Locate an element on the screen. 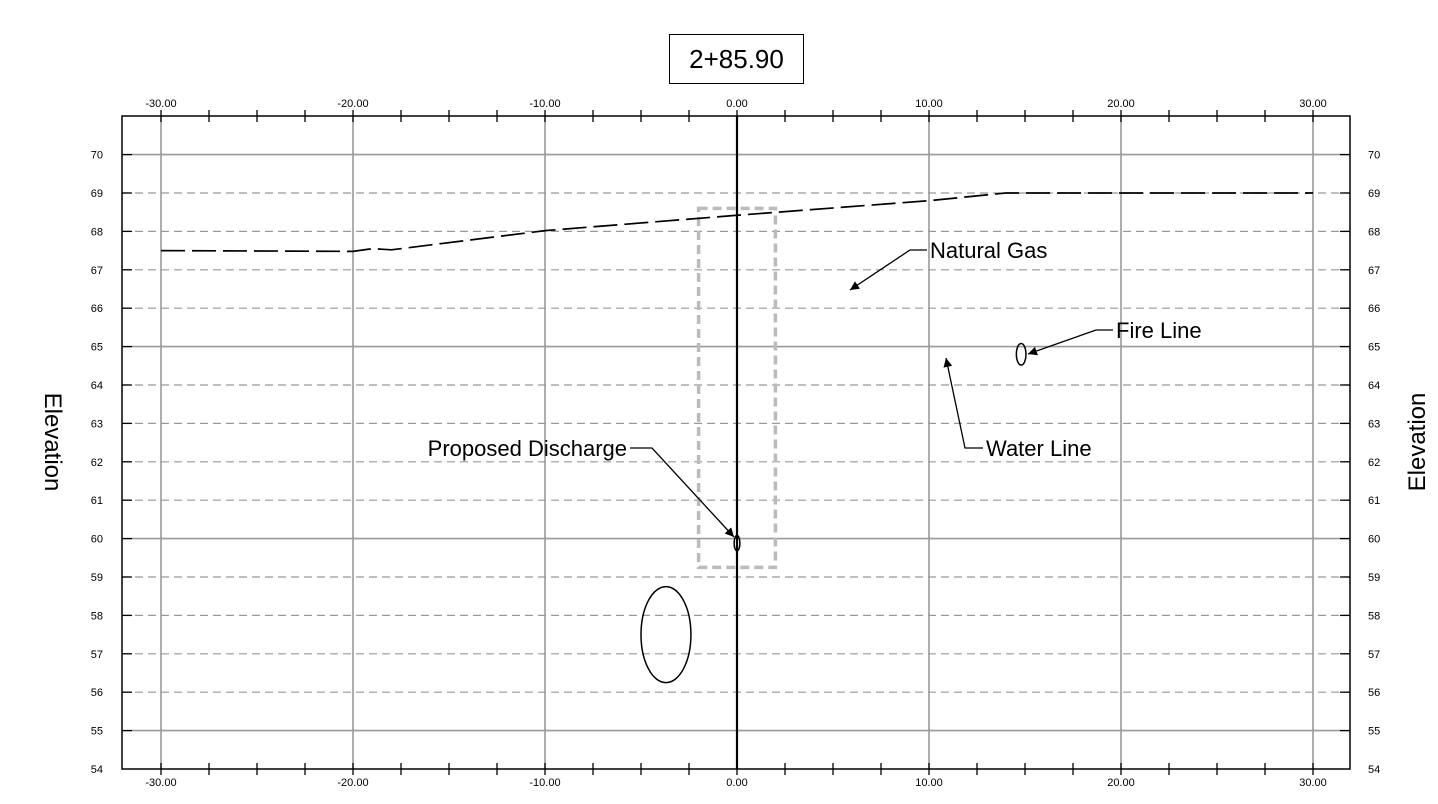  proposed-discharge-leader is located at coordinates (682, 492).